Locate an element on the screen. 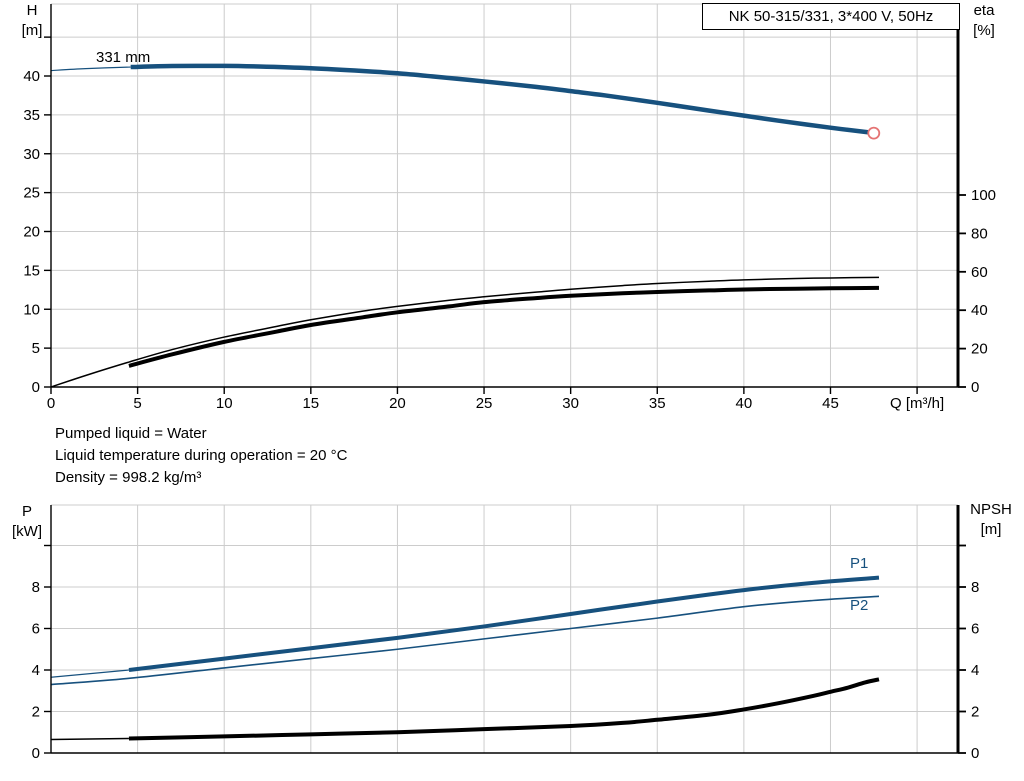 The width and height of the screenshot is (1024, 781). p-axis-label: P [kW] is located at coordinates (27, 522).